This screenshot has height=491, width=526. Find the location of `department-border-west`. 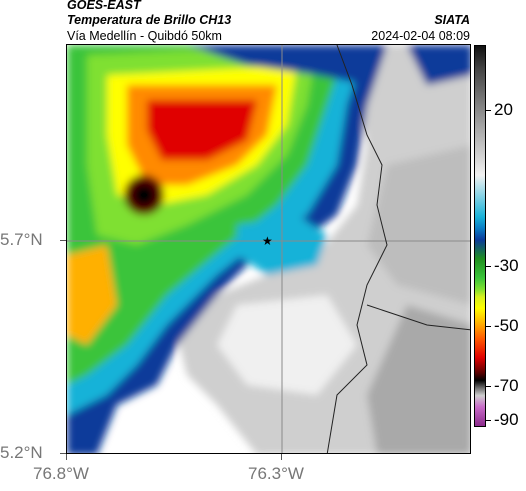

department-border-west is located at coordinates (357, 249).